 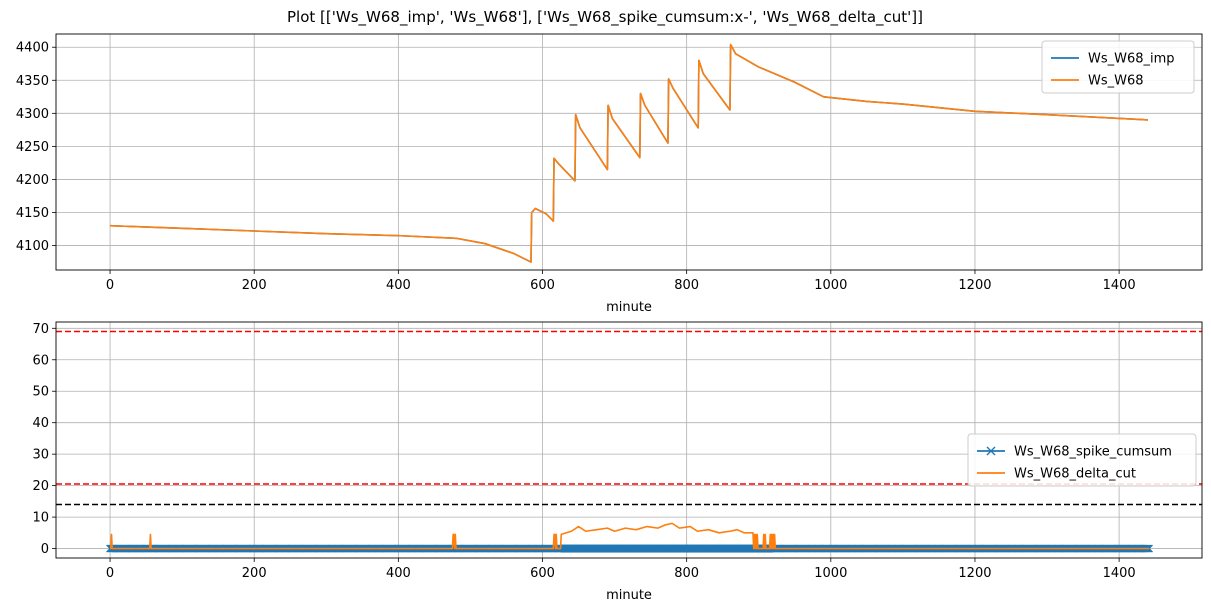 What do you see at coordinates (32, 147) in the screenshot?
I see `y-tick-label: 4250` at bounding box center [32, 147].